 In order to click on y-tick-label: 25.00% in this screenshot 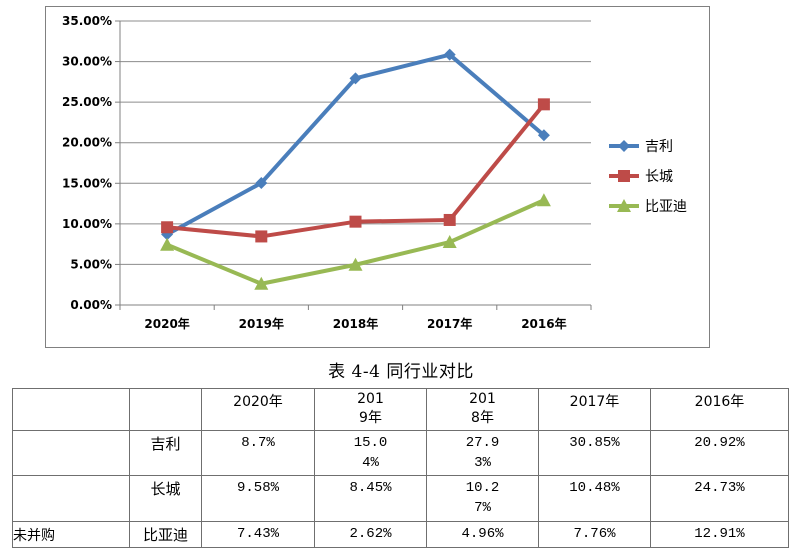, I will do `click(87, 102)`.